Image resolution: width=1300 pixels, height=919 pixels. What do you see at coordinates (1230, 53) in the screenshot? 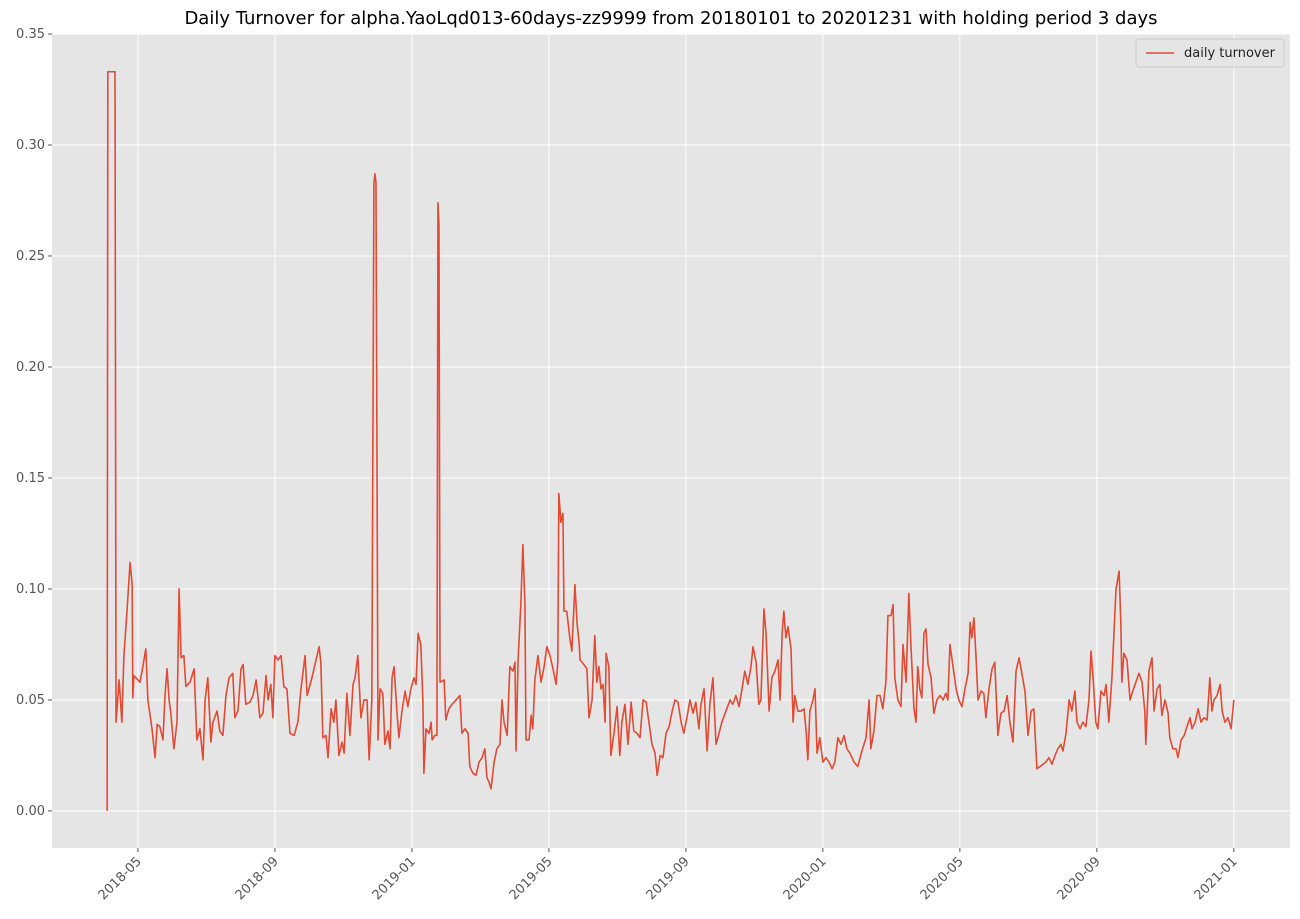
I see `legend-label: daily turnover` at bounding box center [1230, 53].